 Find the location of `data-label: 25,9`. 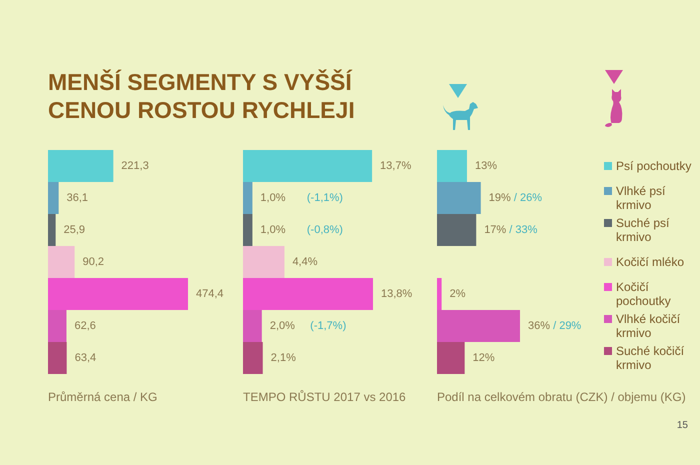

data-label: 25,9 is located at coordinates (75, 230).